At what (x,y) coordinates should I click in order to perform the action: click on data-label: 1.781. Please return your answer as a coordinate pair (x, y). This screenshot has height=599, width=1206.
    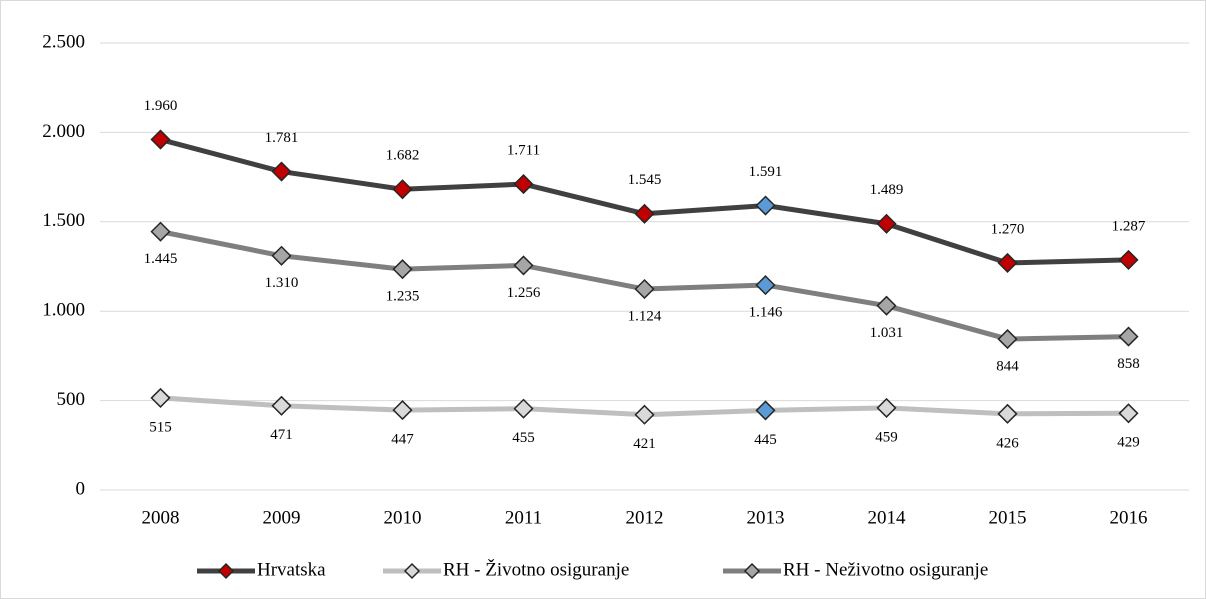
    Looking at the image, I should click on (282, 138).